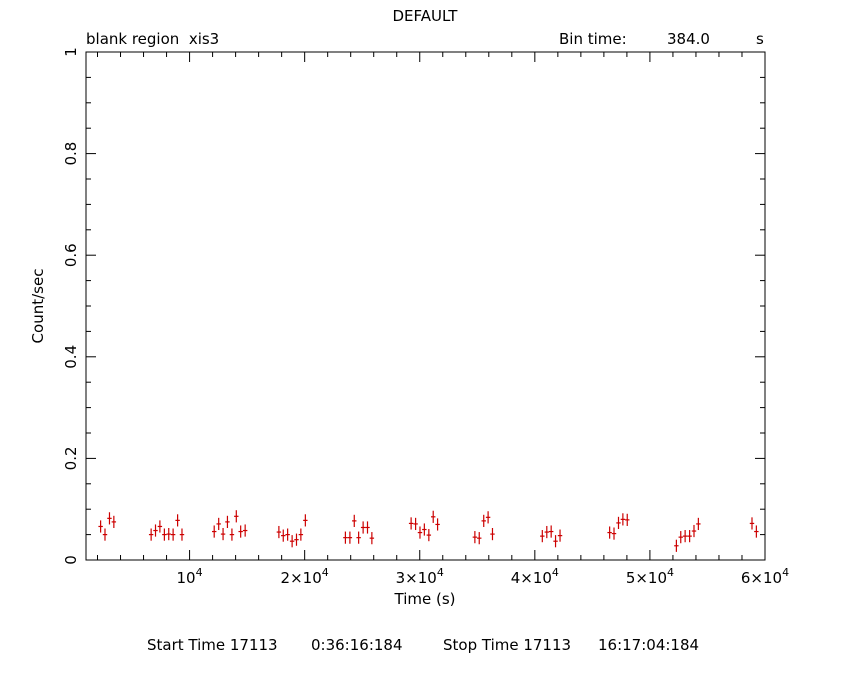 This screenshot has width=850, height=680. What do you see at coordinates (507, 645) in the screenshot?
I see `stop-time-label: Stop Time 17113` at bounding box center [507, 645].